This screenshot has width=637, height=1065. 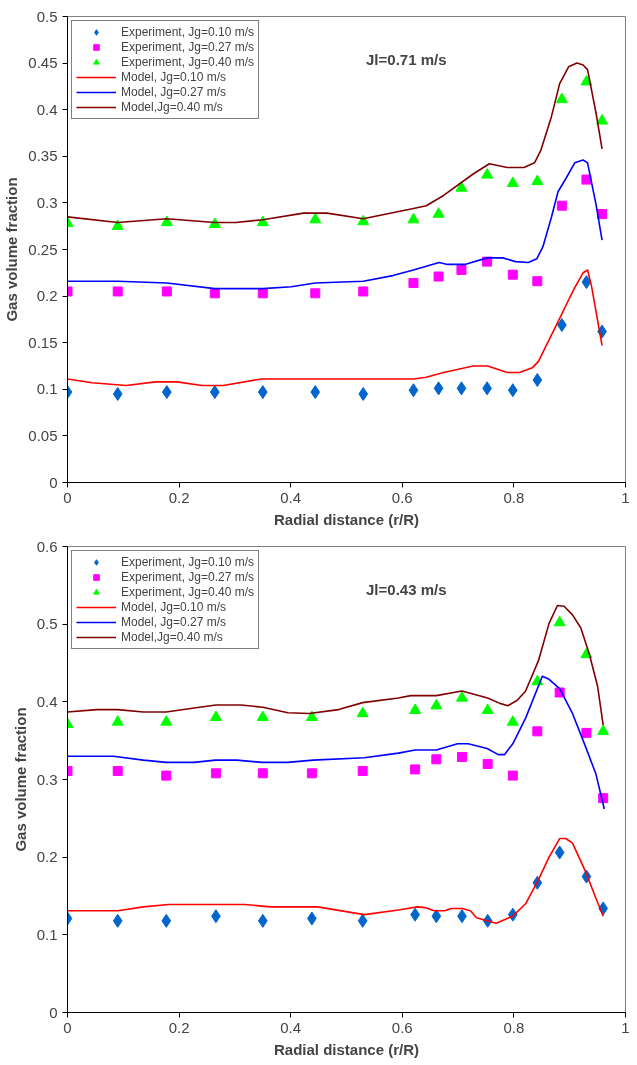 I want to click on y-tick-label: 0.6, so click(x=47, y=546).